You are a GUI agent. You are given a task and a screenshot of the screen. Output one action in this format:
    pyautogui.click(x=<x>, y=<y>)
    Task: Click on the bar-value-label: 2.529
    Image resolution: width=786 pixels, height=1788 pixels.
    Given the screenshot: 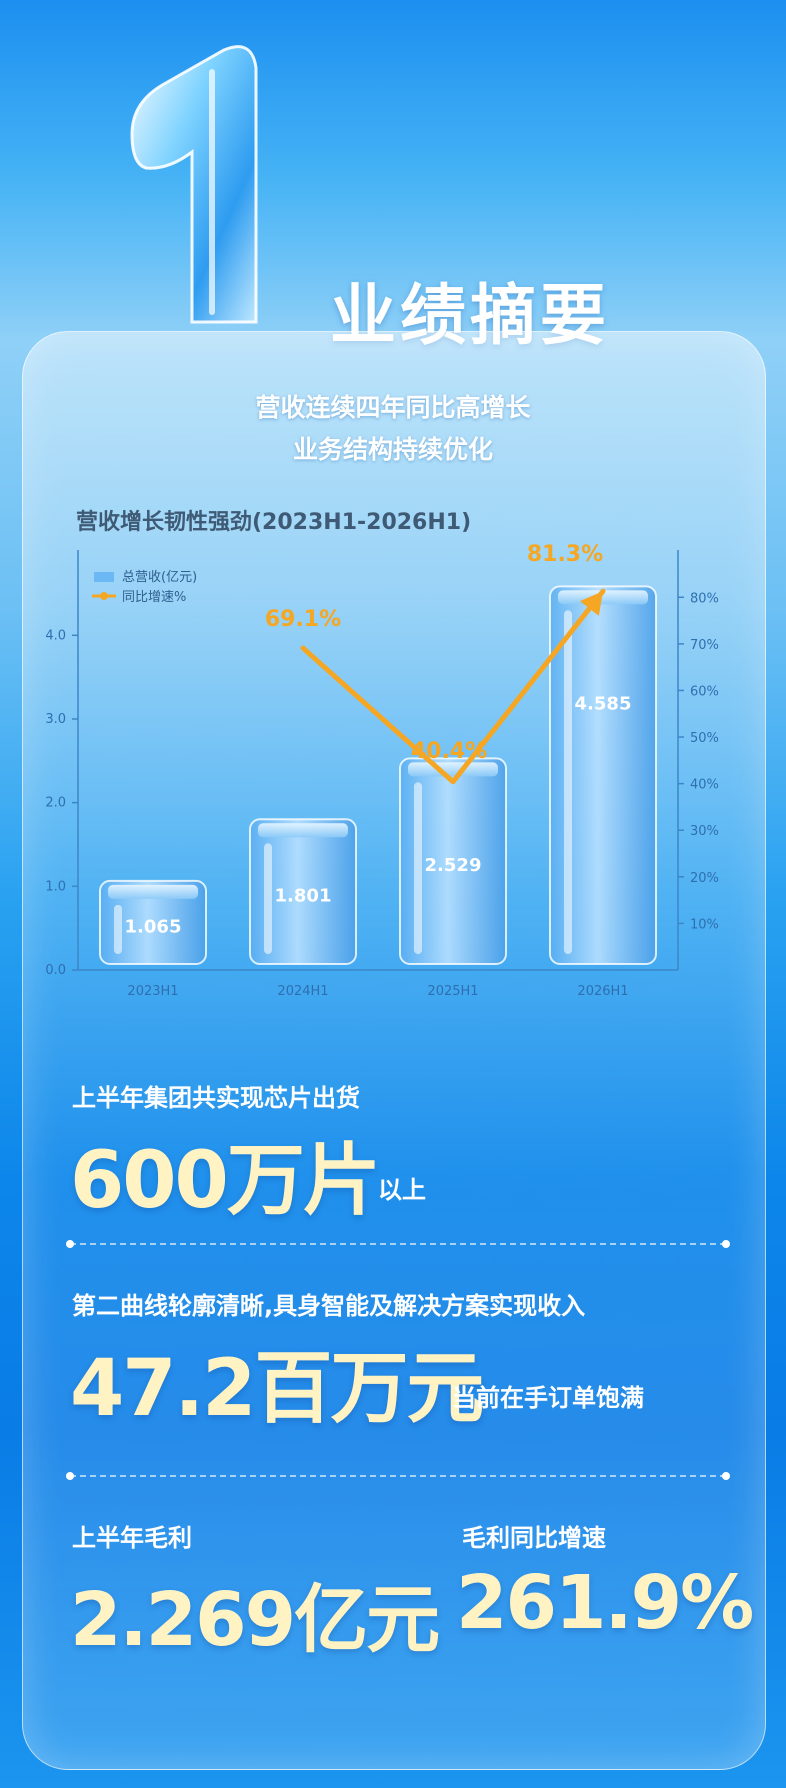 What is the action you would take?
    pyautogui.click(x=453, y=865)
    